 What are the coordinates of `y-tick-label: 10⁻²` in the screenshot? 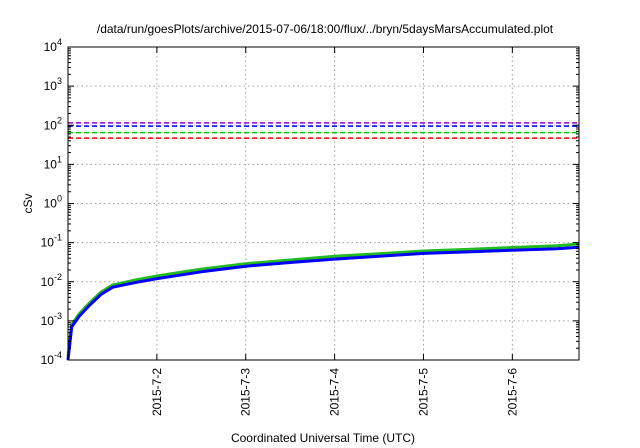 It's located at (51, 280).